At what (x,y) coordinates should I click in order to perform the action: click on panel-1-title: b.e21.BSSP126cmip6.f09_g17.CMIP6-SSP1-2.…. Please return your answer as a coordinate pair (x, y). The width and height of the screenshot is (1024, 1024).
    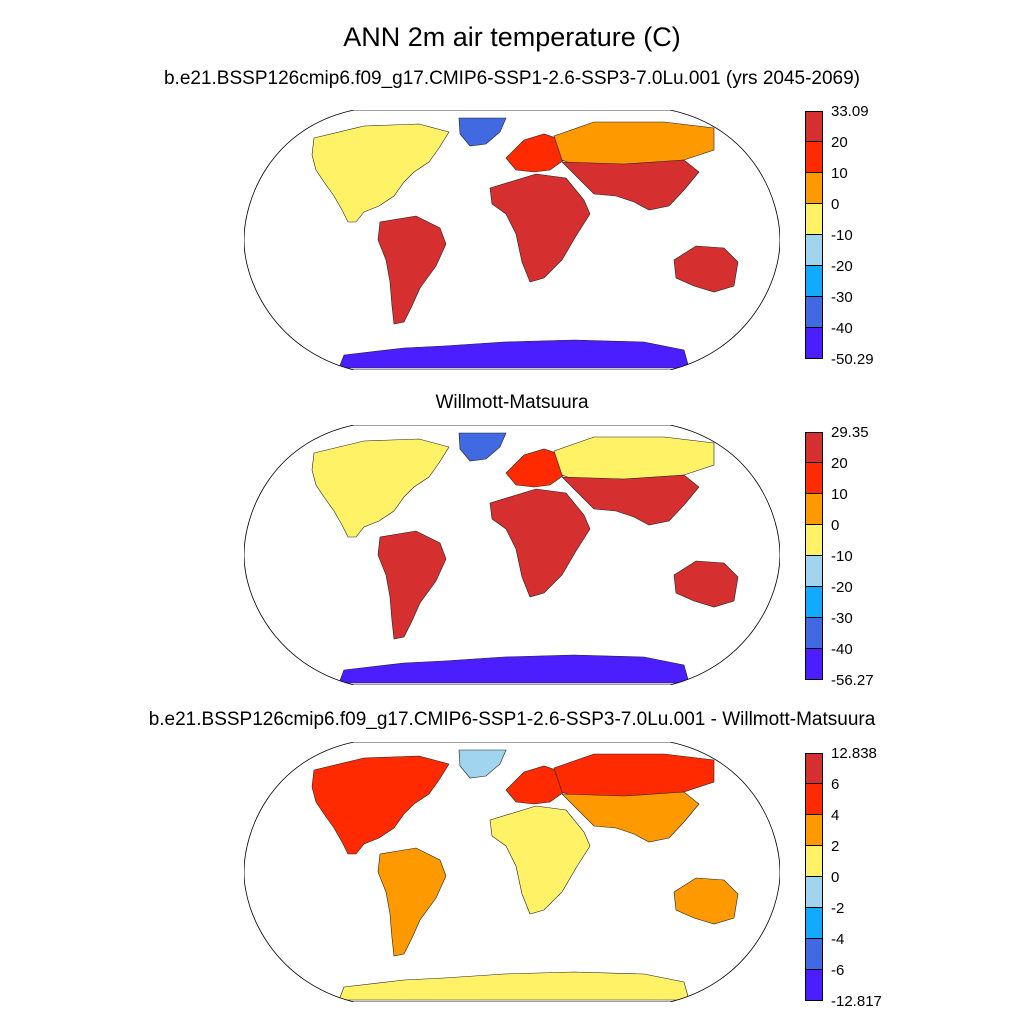
    Looking at the image, I should click on (512, 78).